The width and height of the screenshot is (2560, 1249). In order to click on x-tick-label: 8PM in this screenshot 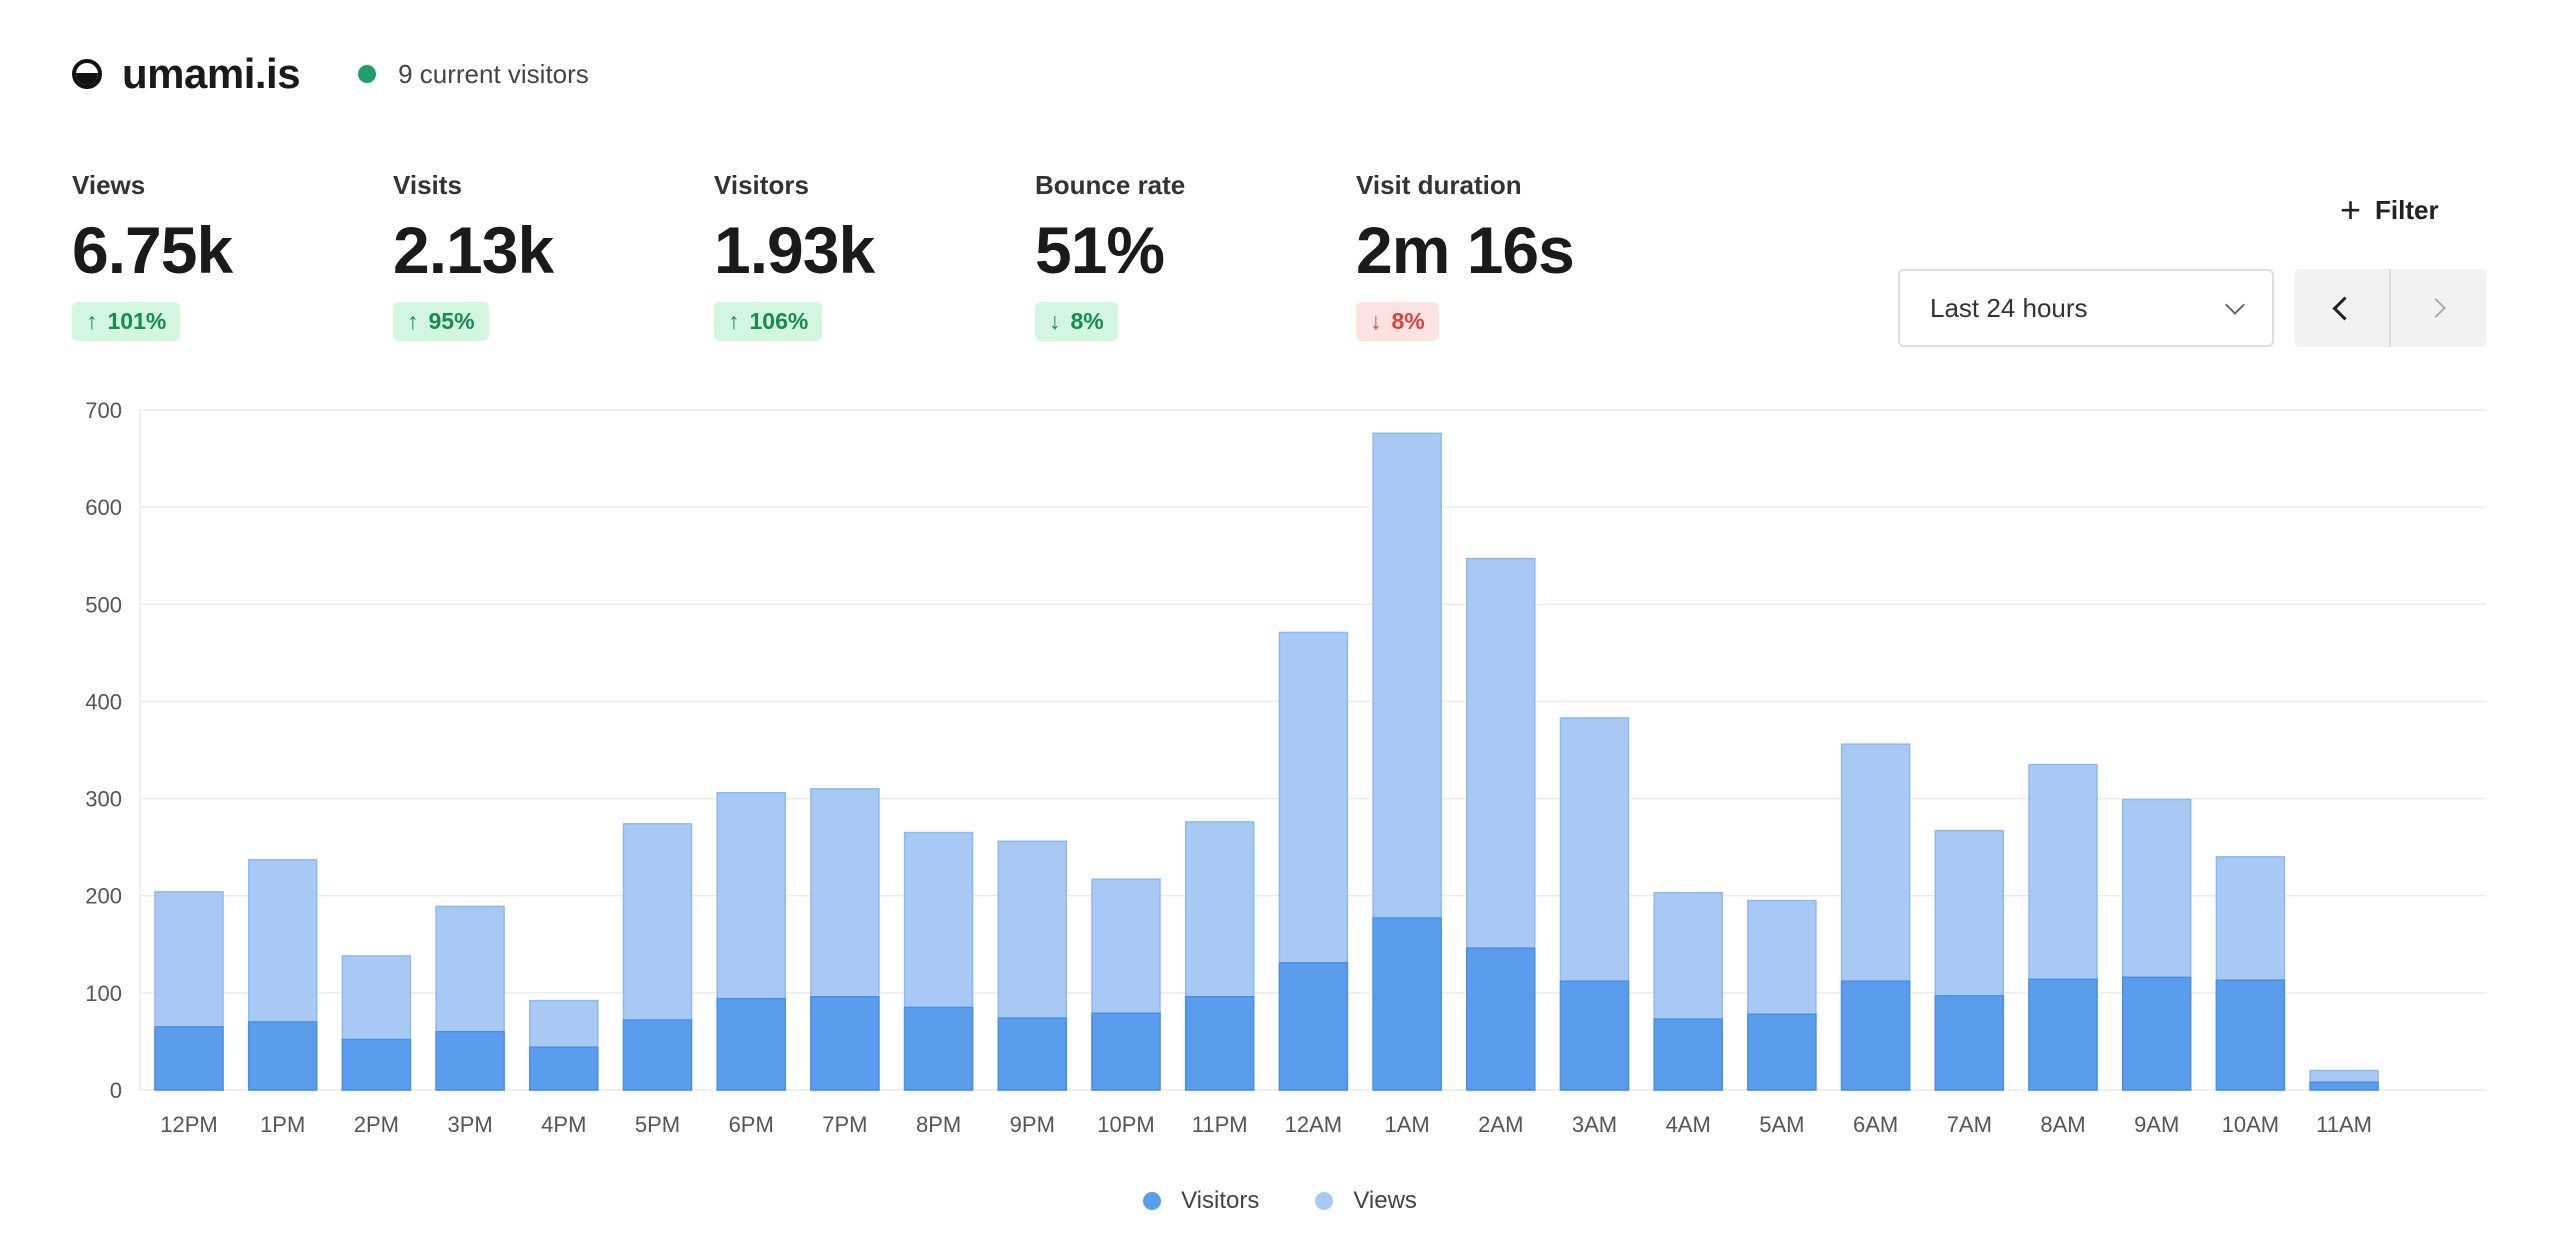, I will do `click(938, 1124)`.